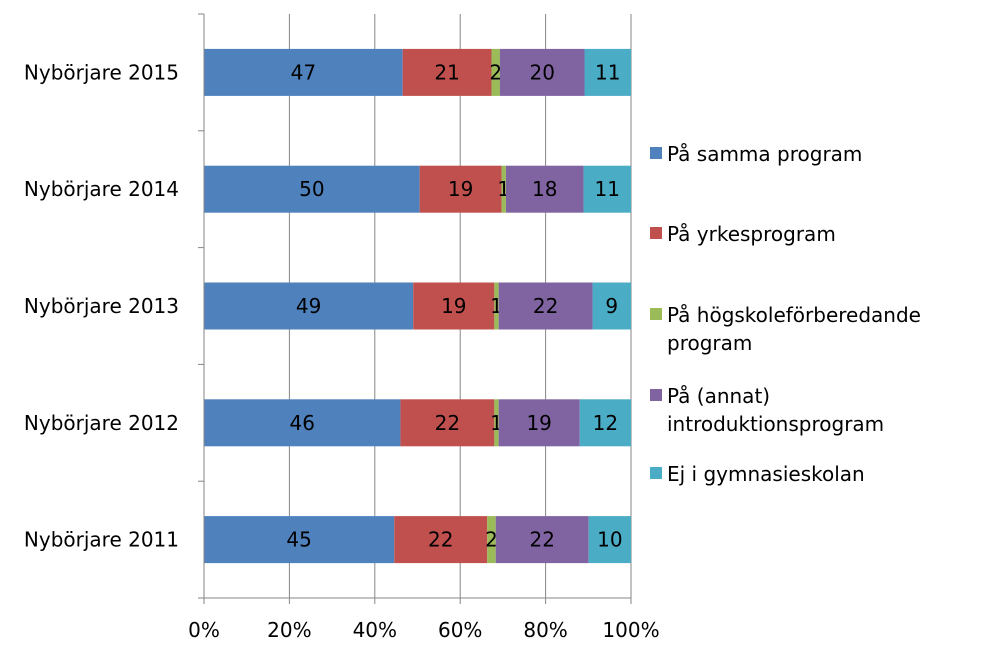 The width and height of the screenshot is (1003, 645). I want to click on data-label: 10, so click(609, 540).